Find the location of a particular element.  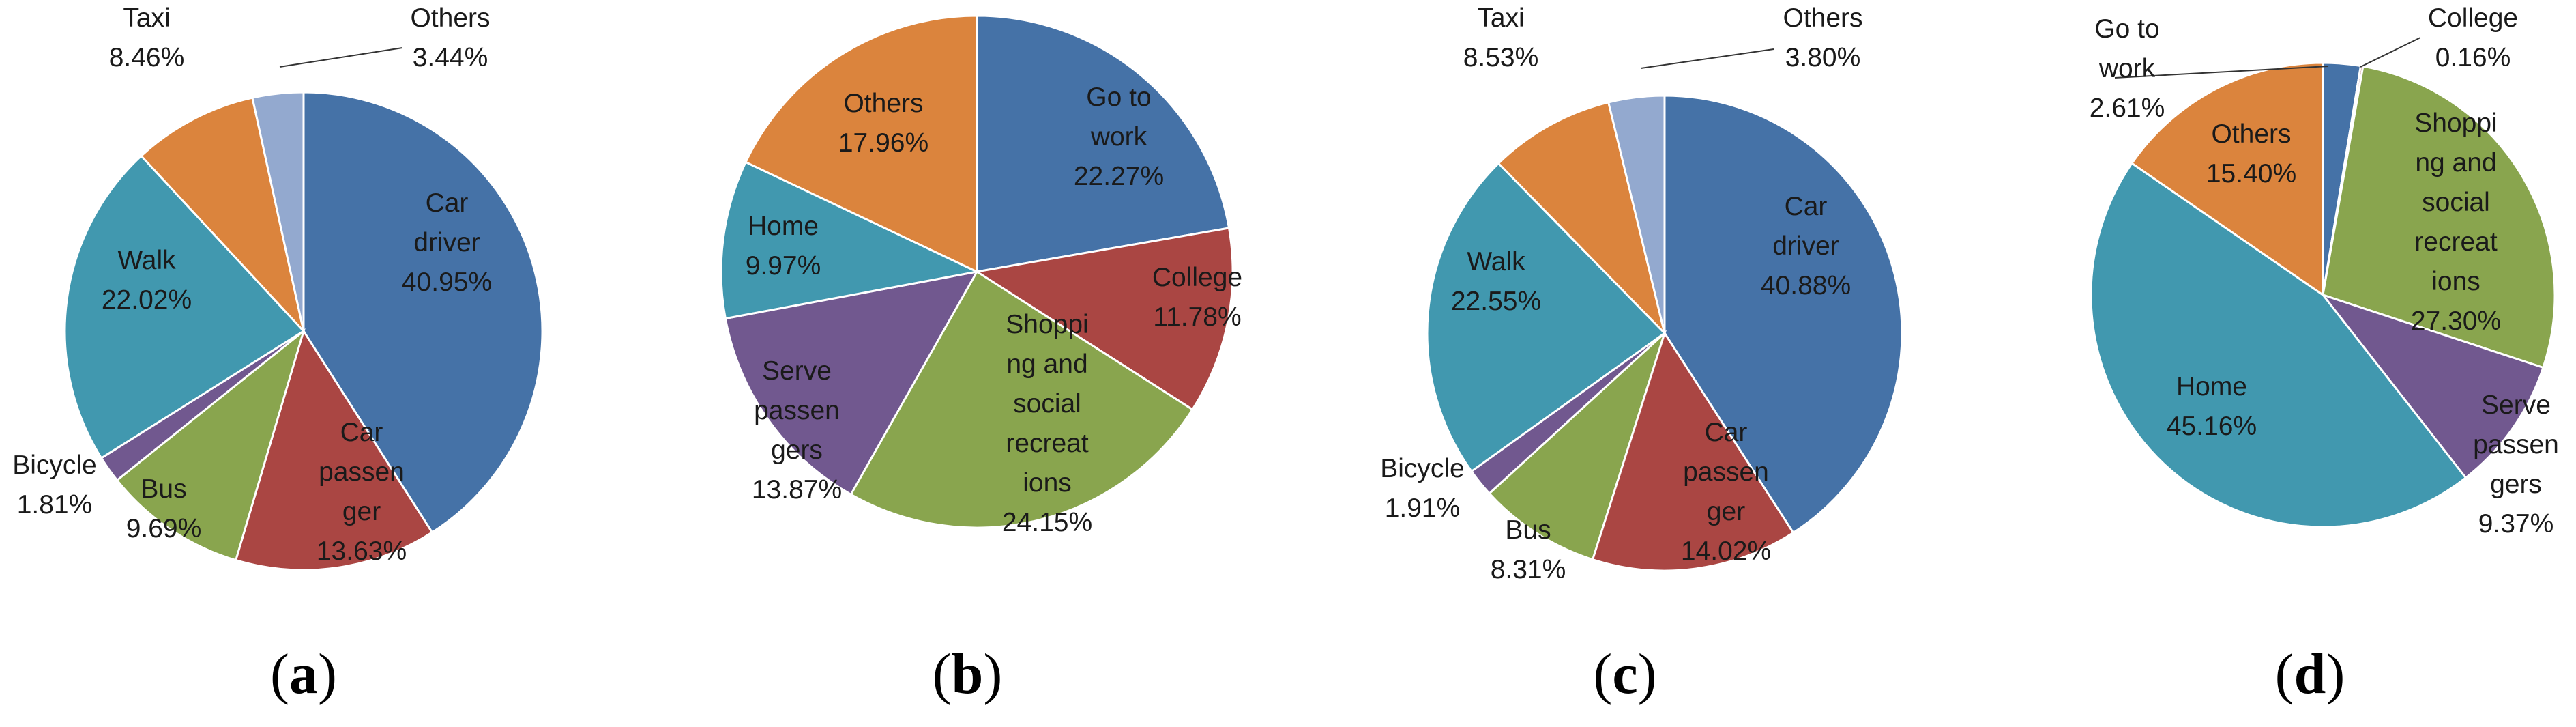

data-label-home: Home 9.97% is located at coordinates (783, 246).